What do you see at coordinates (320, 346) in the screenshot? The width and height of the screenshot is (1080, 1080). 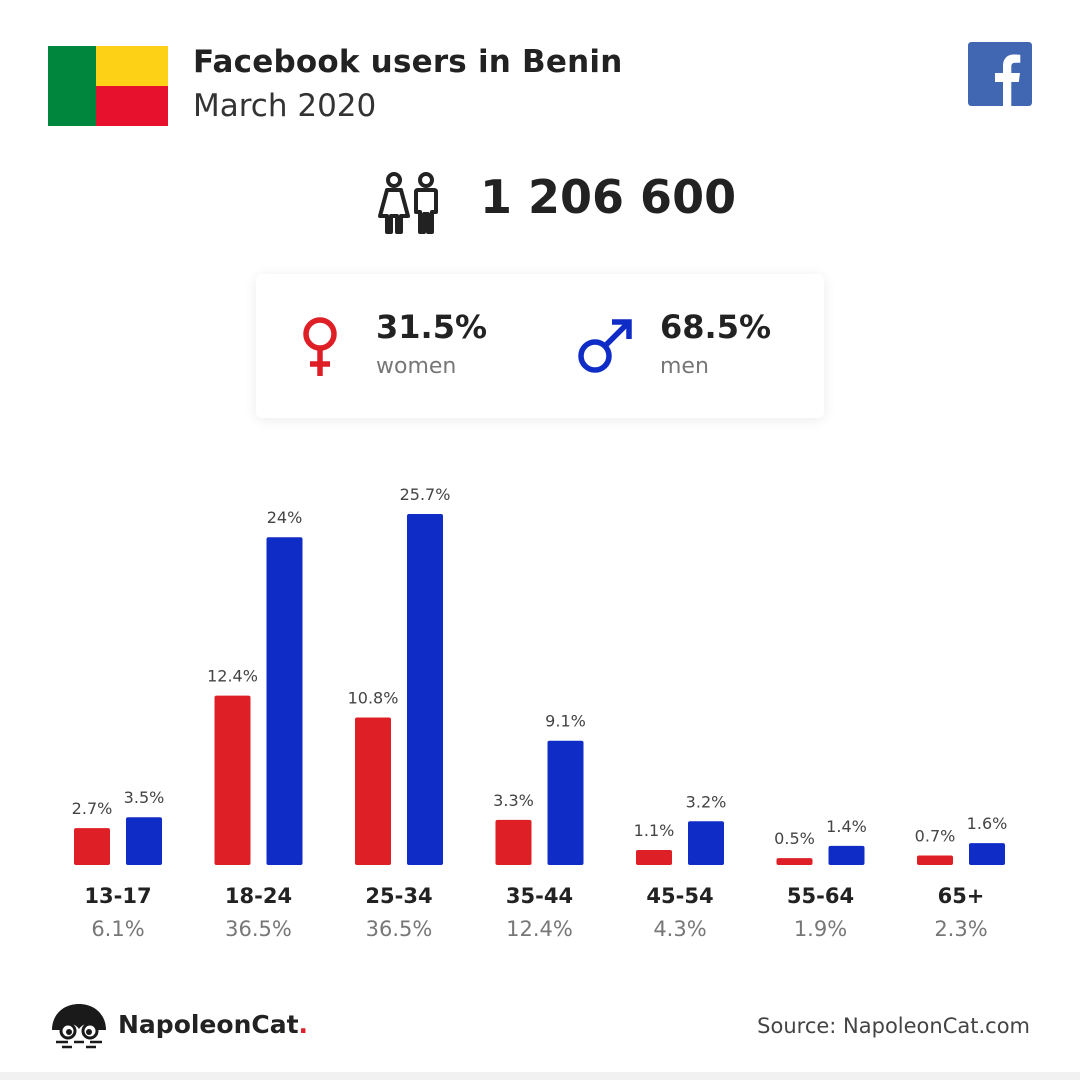 I see `female-symbol-icon` at bounding box center [320, 346].